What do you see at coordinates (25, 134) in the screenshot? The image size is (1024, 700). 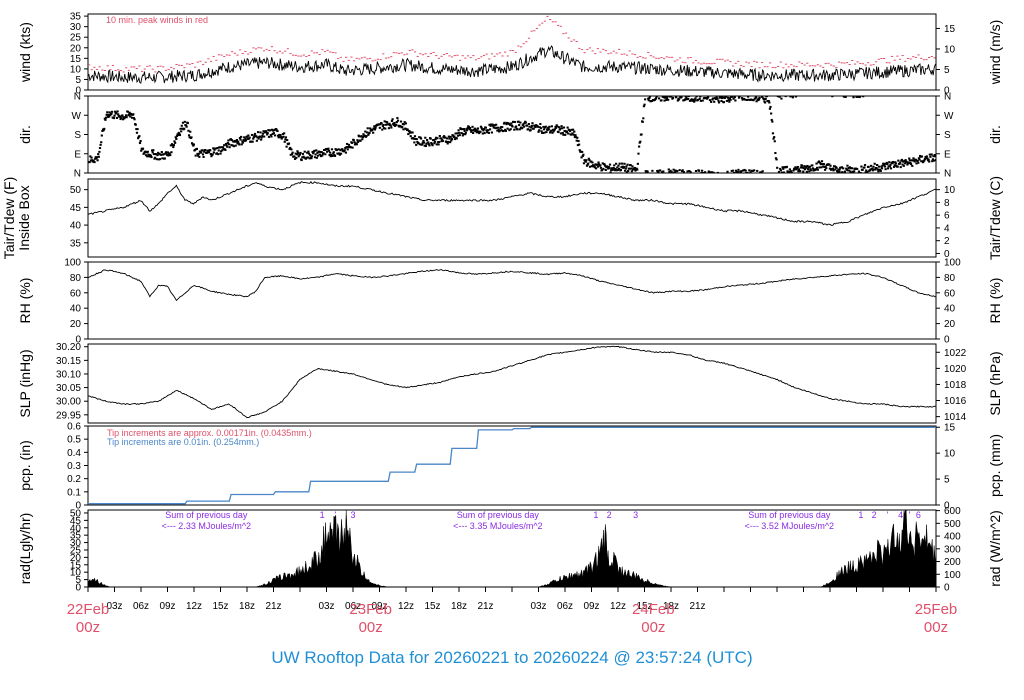 I see `y-axis-label: dir.` at bounding box center [25, 134].